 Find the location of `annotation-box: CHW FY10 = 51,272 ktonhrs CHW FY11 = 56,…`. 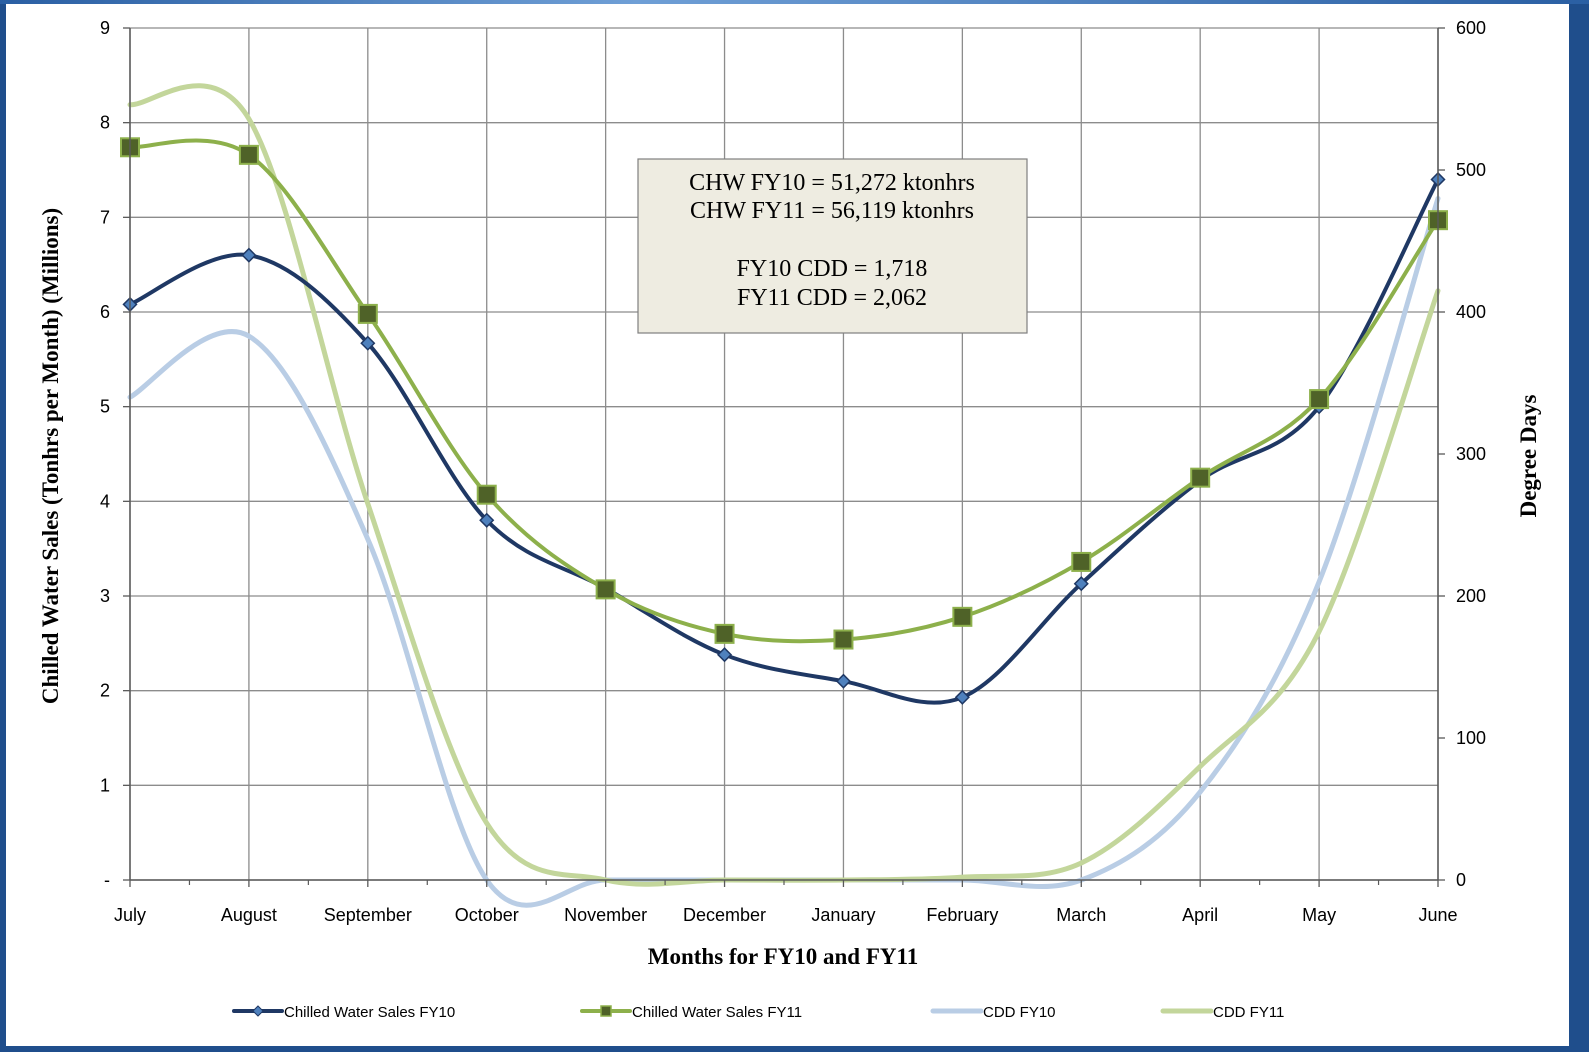

annotation-box: CHW FY10 = 51,272 ktonhrs CHW FY11 = 56,… is located at coordinates (832, 246).